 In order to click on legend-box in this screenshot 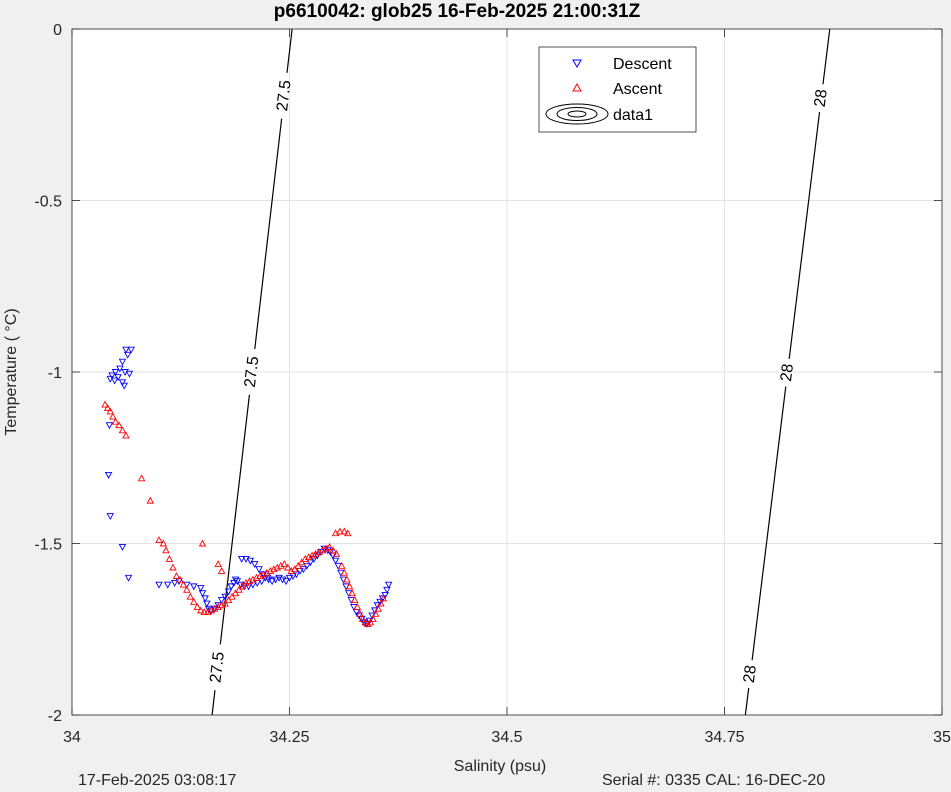, I will do `click(617, 89)`.